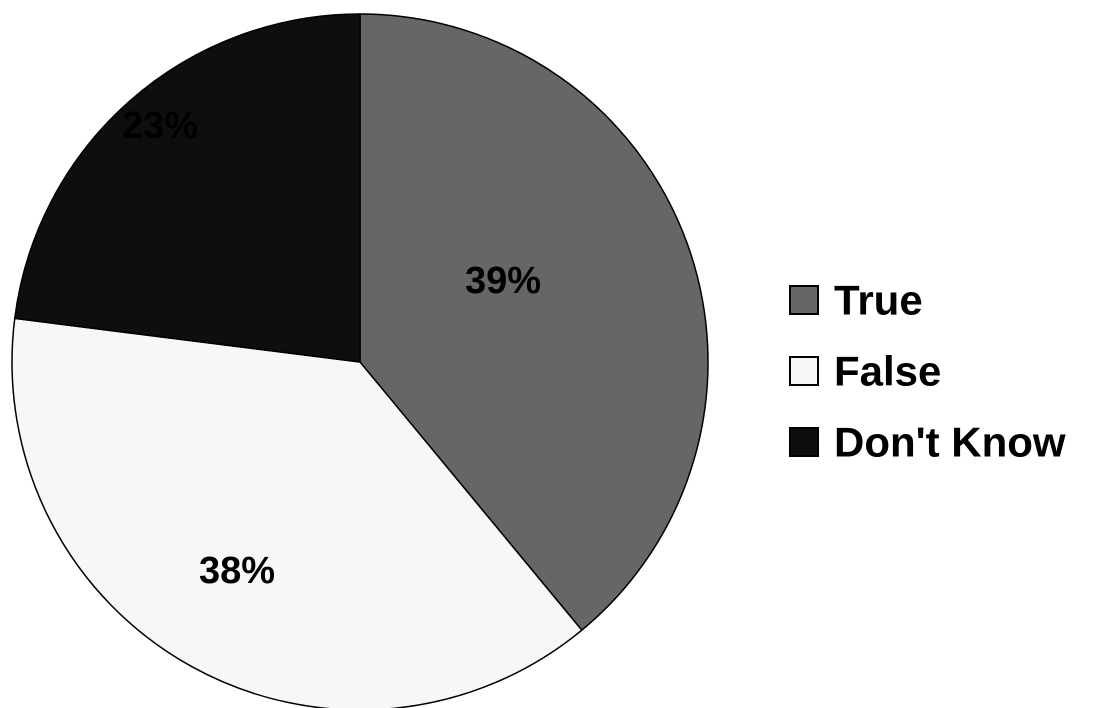 Image resolution: width=1107 pixels, height=708 pixels. I want to click on slice-percent-label: 38%, so click(237, 571).